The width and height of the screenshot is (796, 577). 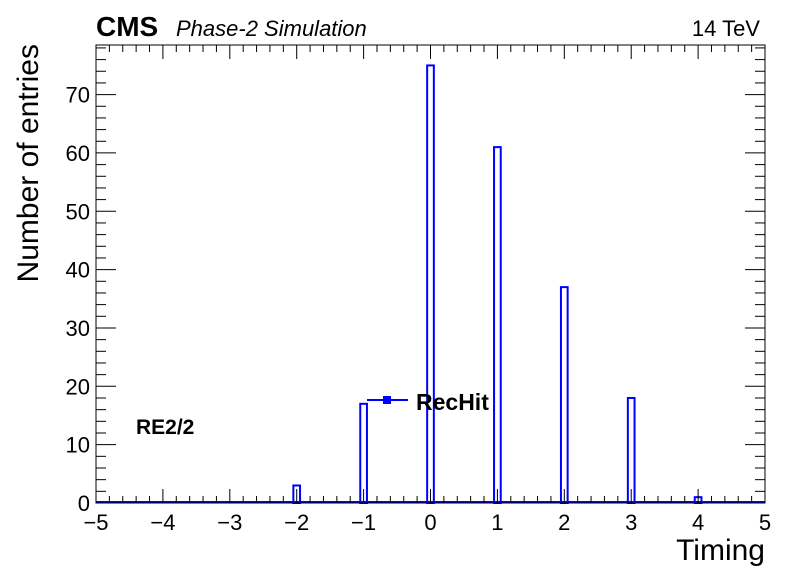 I want to click on x-tick-label: −1, so click(x=363, y=522).